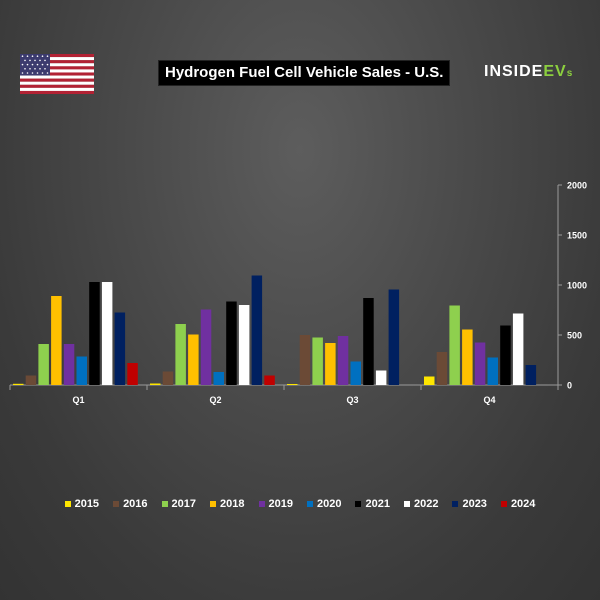 This screenshot has width=600, height=600. What do you see at coordinates (577, 286) in the screenshot?
I see `y-tick-label: 1000` at bounding box center [577, 286].